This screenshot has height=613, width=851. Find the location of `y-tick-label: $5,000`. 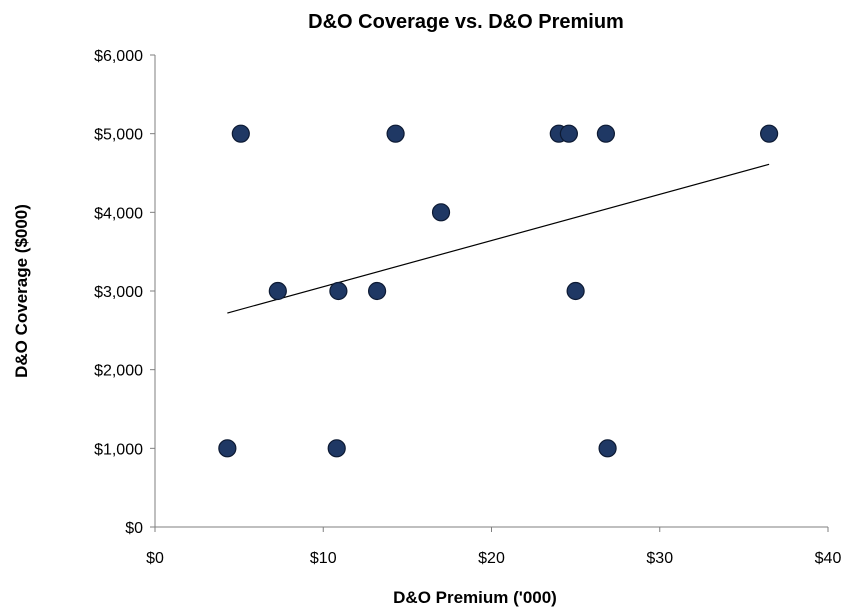

y-tick-label: $5,000 is located at coordinates (118, 135).